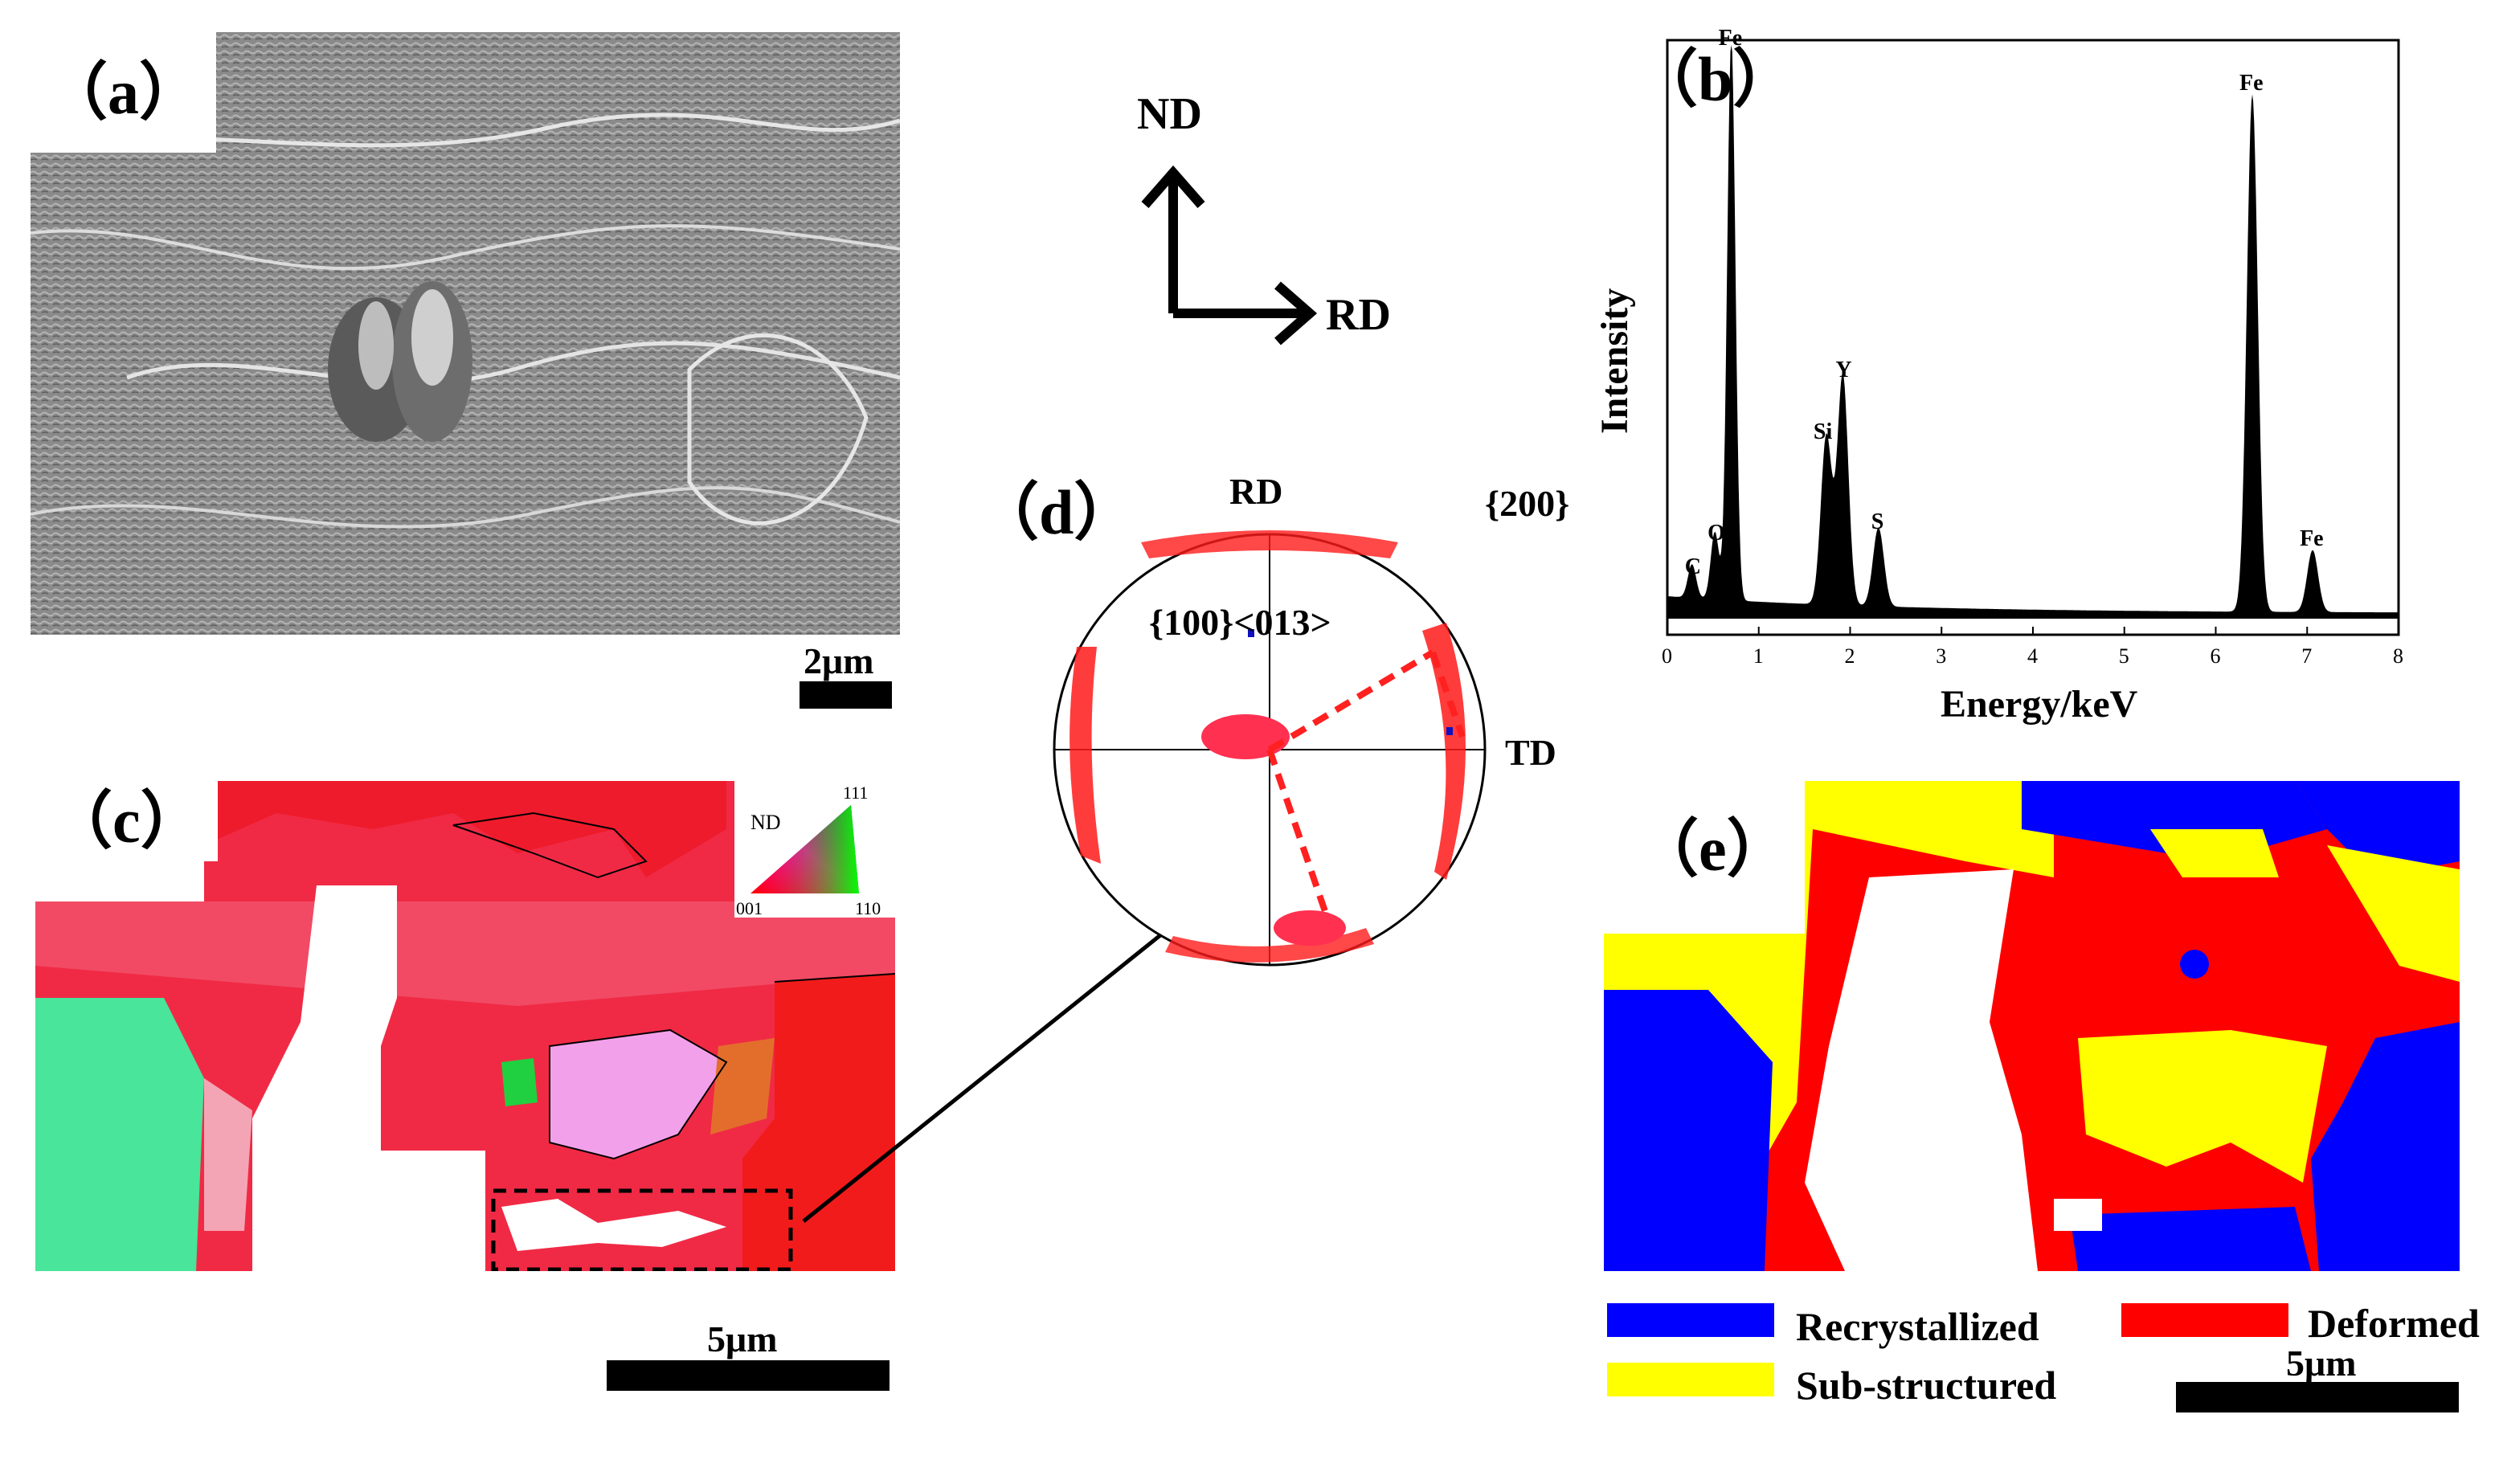 This screenshot has width=2503, height=1484. What do you see at coordinates (2216, 656) in the screenshot?
I see `x-tick-label: 6` at bounding box center [2216, 656].